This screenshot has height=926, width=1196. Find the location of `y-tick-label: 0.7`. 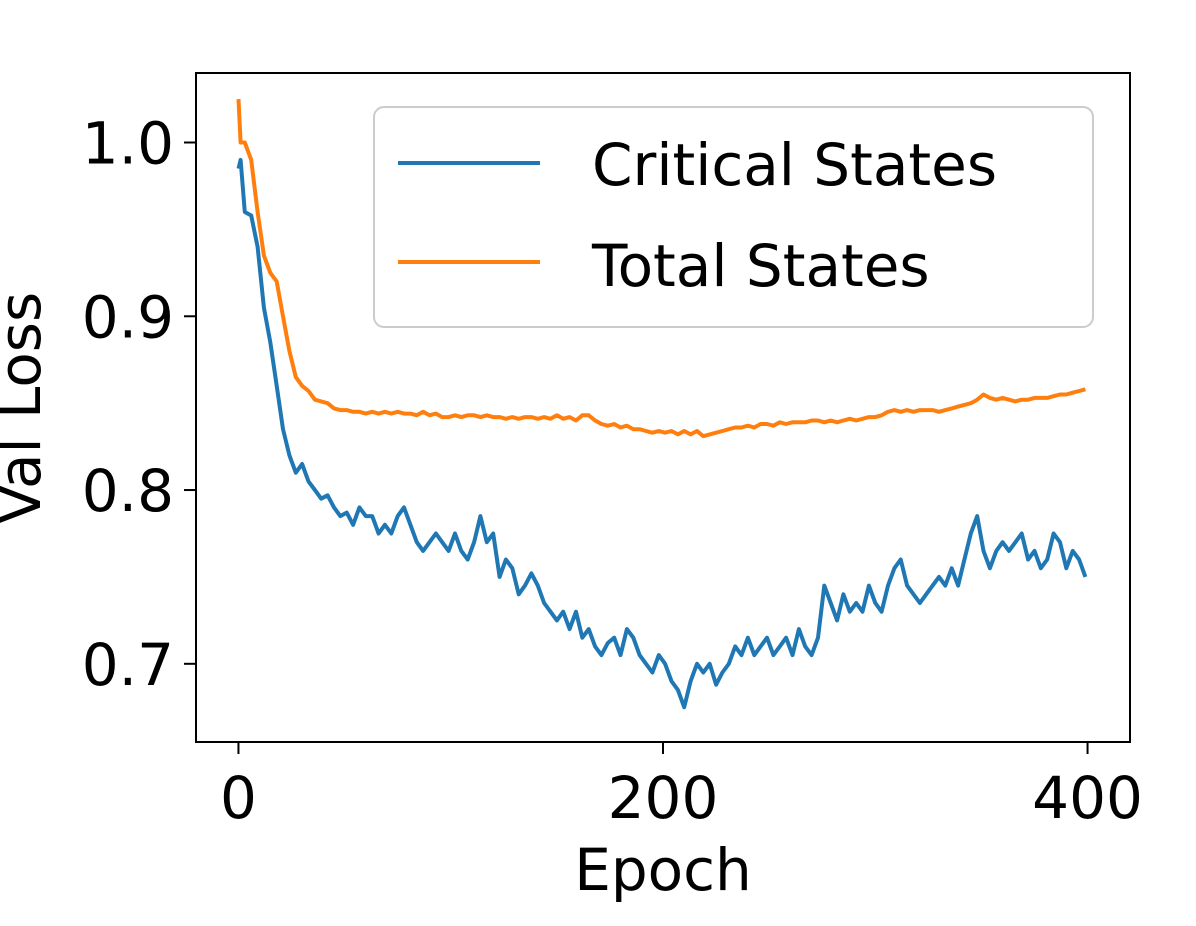

y-tick-label: 0.7 is located at coordinates (128, 665).